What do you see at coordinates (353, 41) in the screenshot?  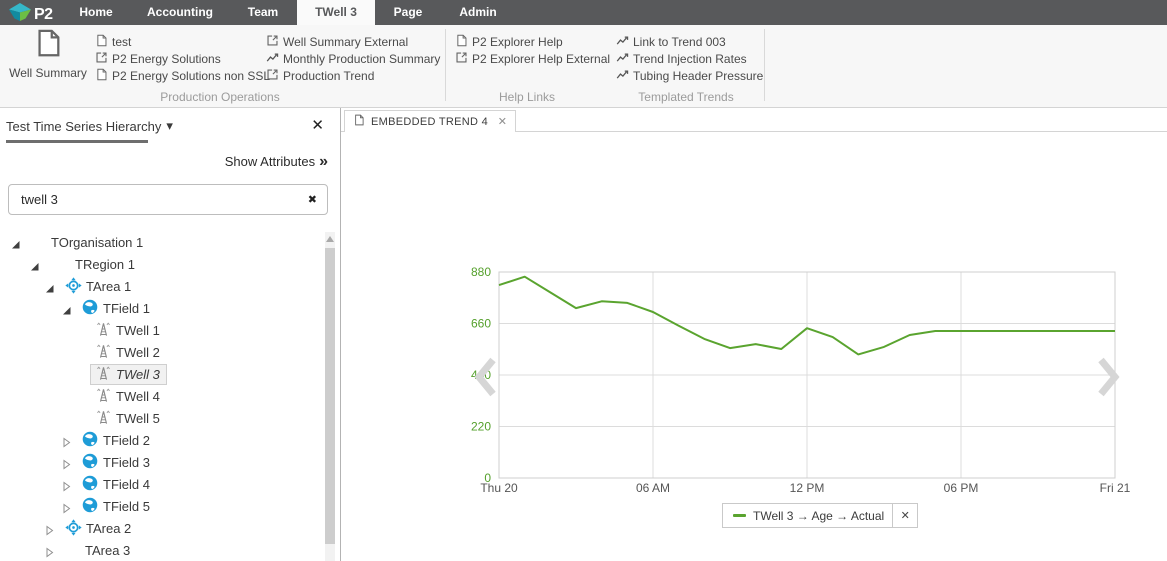 I see `ribbon-link-well-summary-external: Well Summary External` at bounding box center [353, 41].